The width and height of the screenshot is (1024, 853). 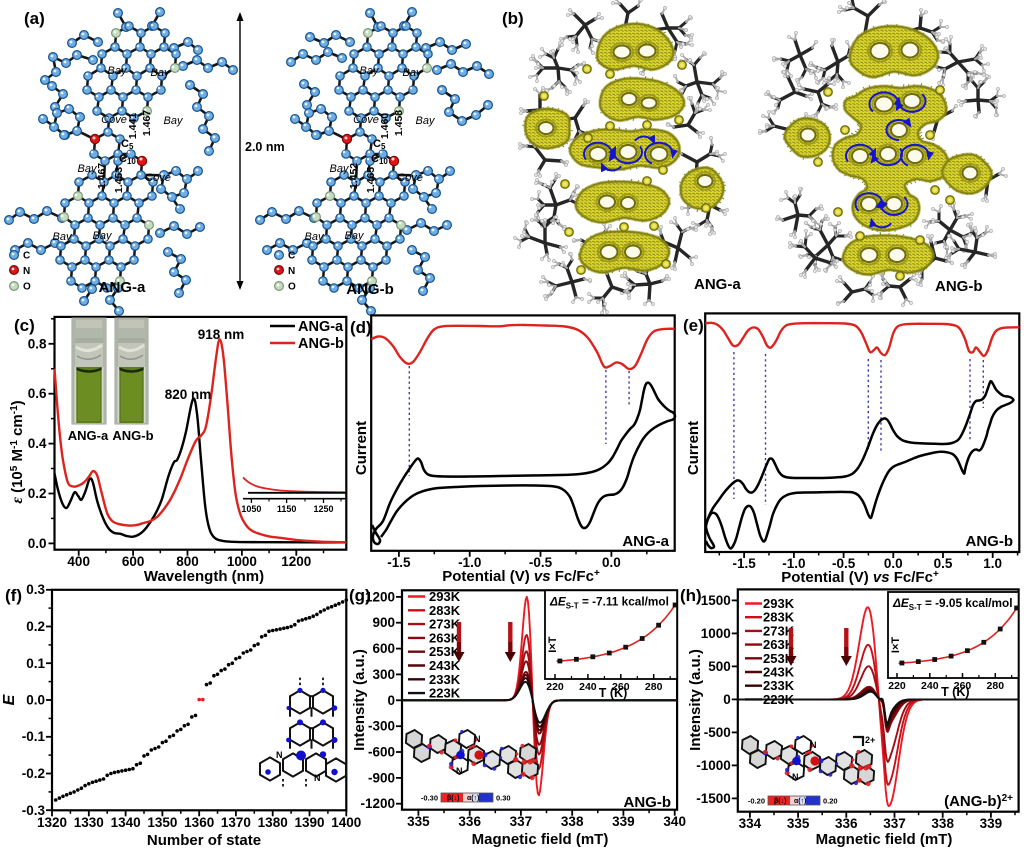 What do you see at coordinates (187, 561) in the screenshot?
I see `svg-text: 800` at bounding box center [187, 561].